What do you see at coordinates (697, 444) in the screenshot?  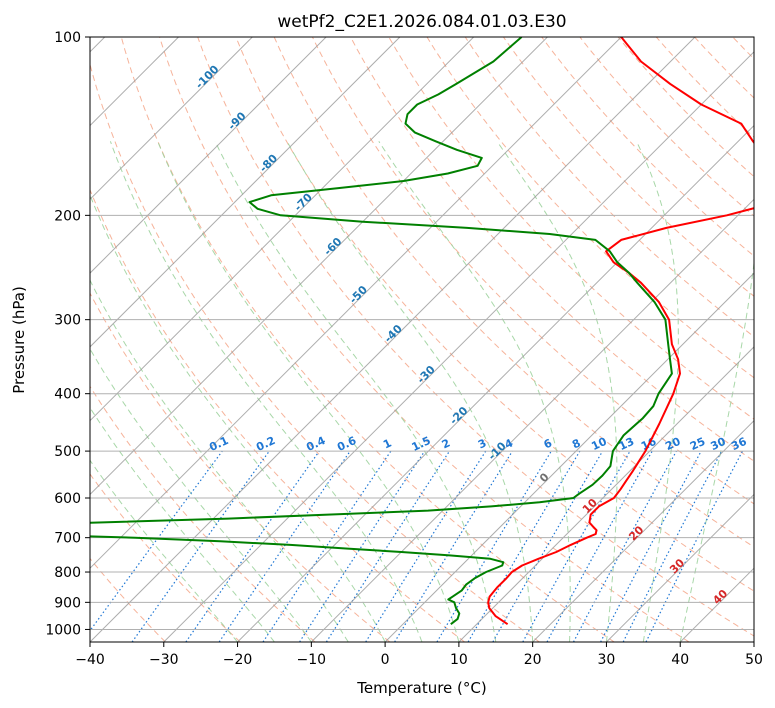 I see `mixing-ratio-label: 25` at bounding box center [697, 444].